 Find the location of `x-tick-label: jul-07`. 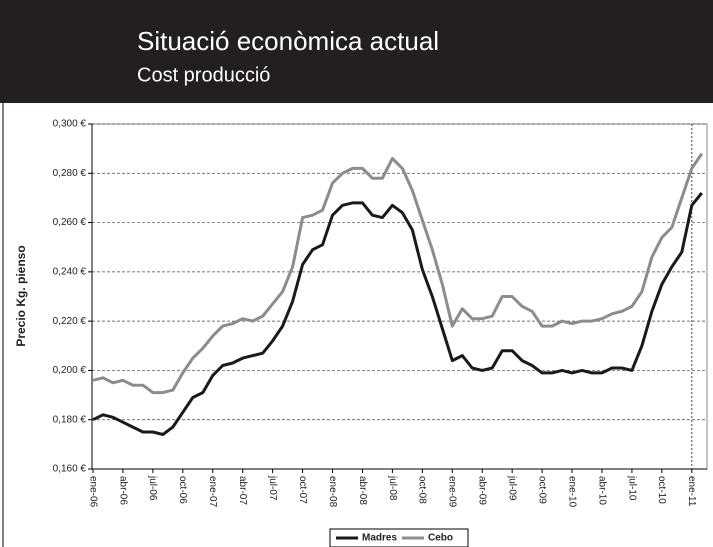

x-tick-label: jul-07 is located at coordinates (272, 488).